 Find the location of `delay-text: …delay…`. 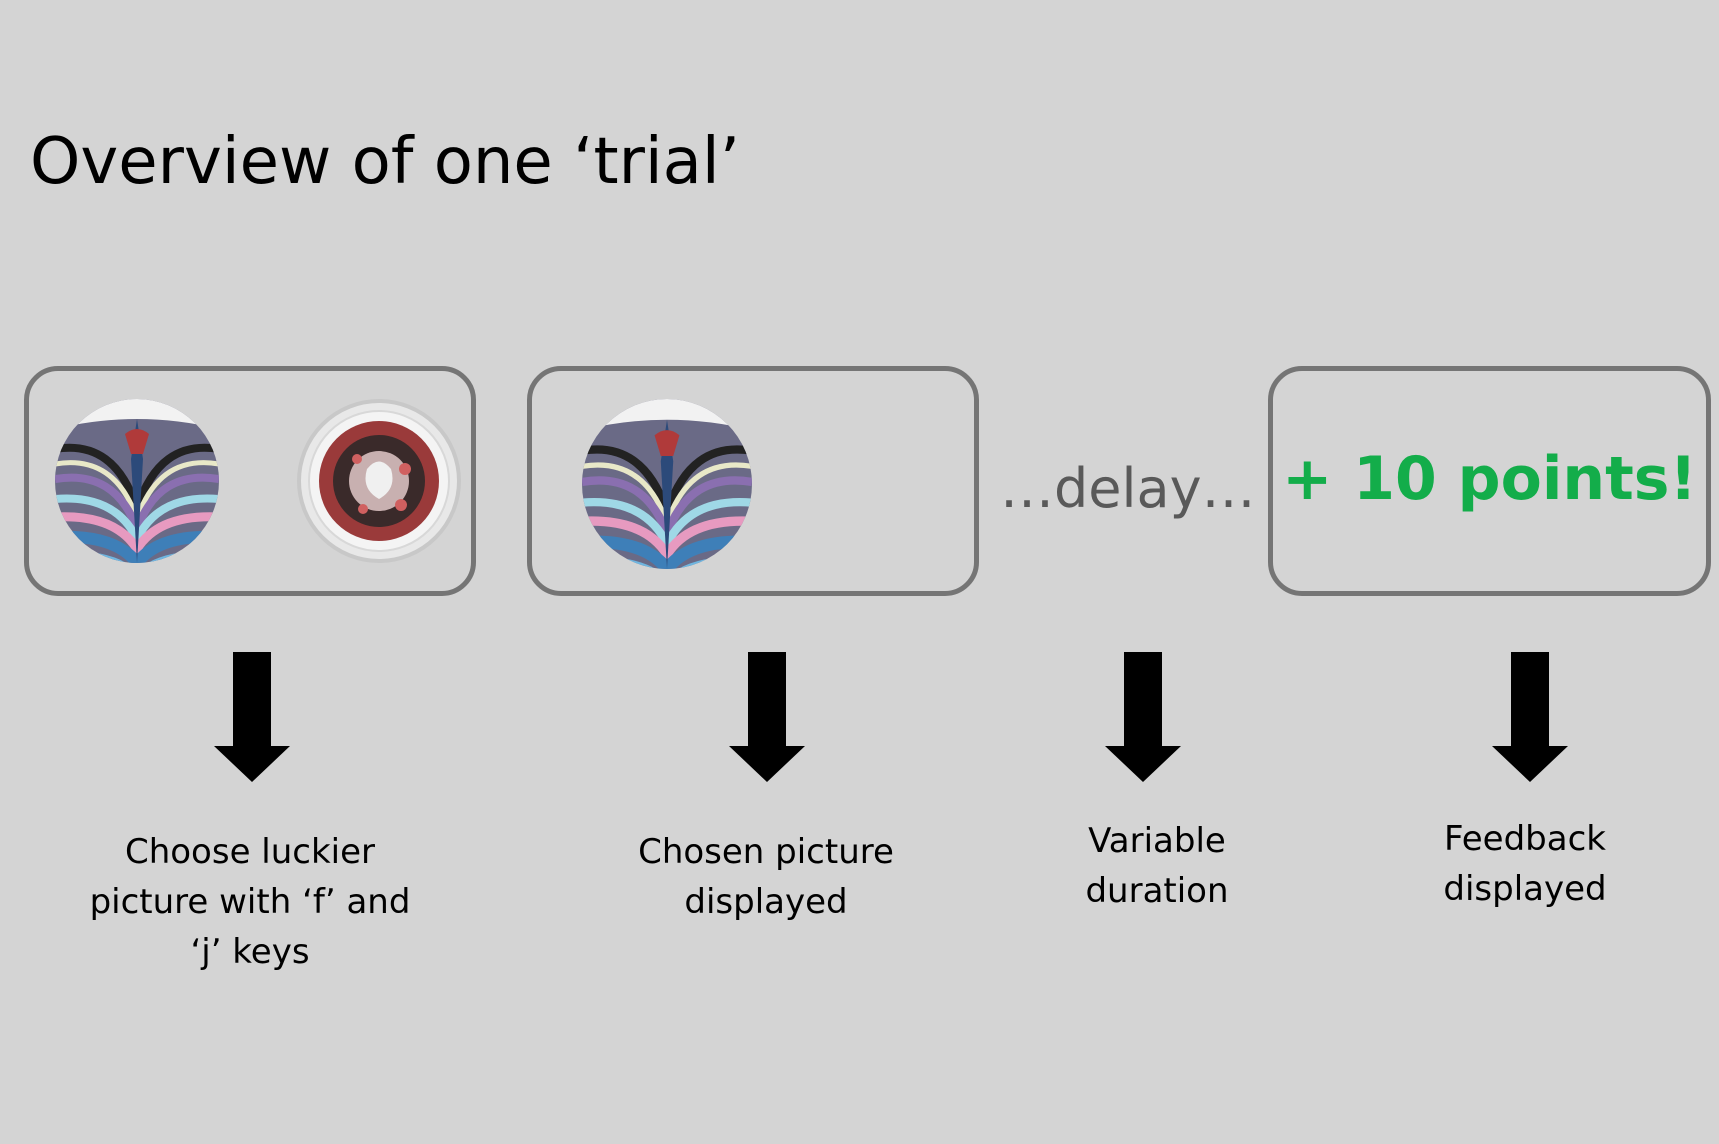

delay-text: …delay… is located at coordinates (1128, 488).